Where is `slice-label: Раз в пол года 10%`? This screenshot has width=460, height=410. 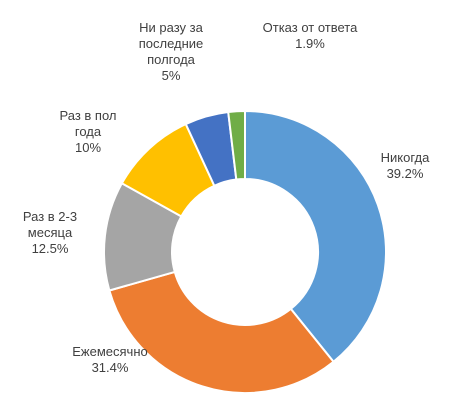 slice-label: Раз в пол года 10% is located at coordinates (88, 131).